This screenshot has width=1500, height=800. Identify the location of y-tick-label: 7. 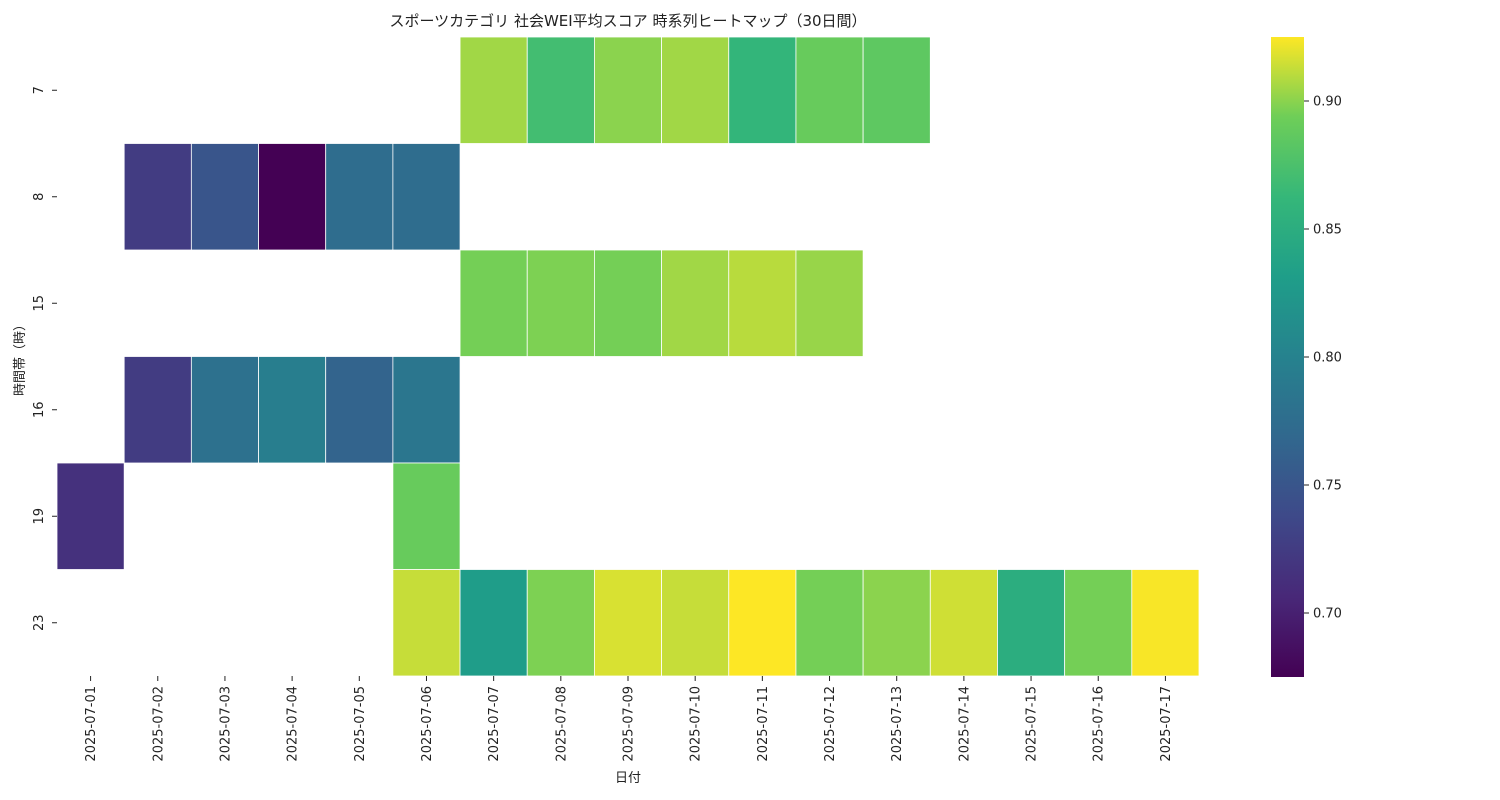
(39, 90).